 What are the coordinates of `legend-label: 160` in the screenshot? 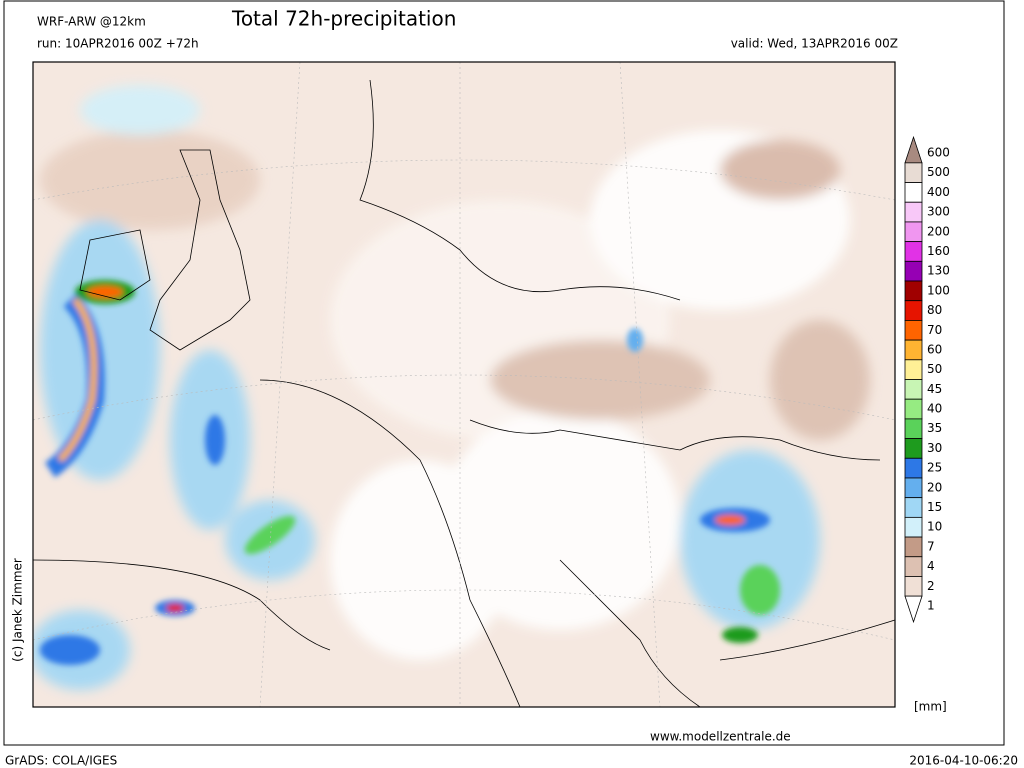 It's located at (938, 251).